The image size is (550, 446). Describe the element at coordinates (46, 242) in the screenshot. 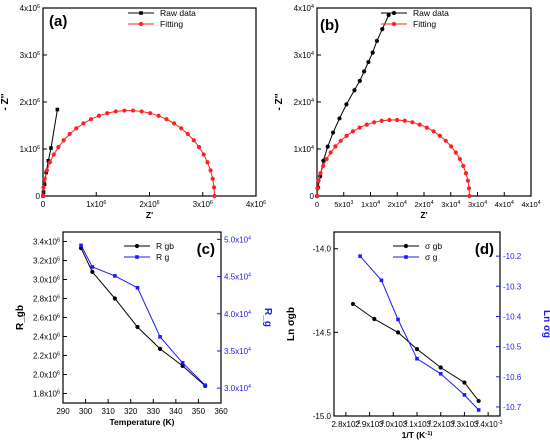

I see `y-tick-label: 3.4x106` at that location.